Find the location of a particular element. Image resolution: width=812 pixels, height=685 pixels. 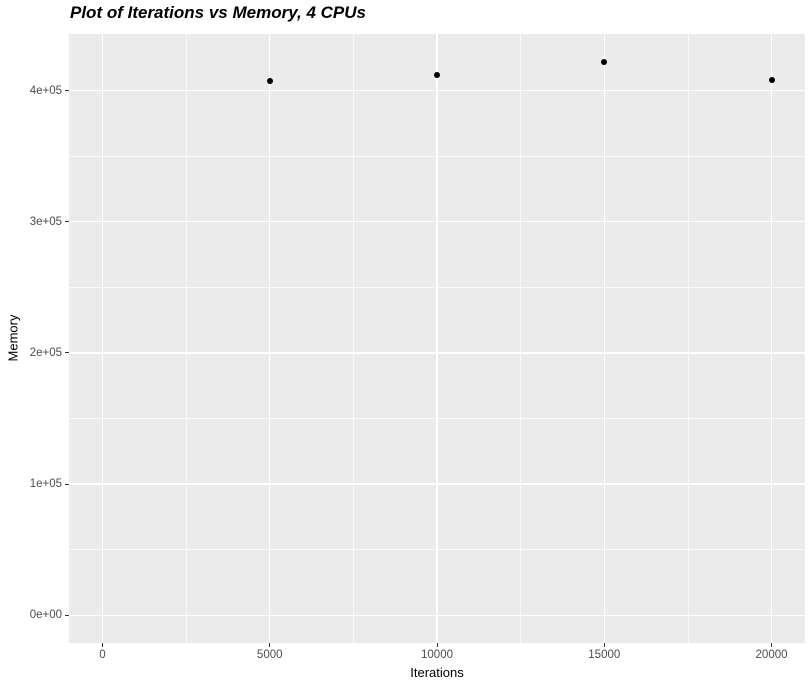

x-tick-label: 5000 is located at coordinates (269, 655).